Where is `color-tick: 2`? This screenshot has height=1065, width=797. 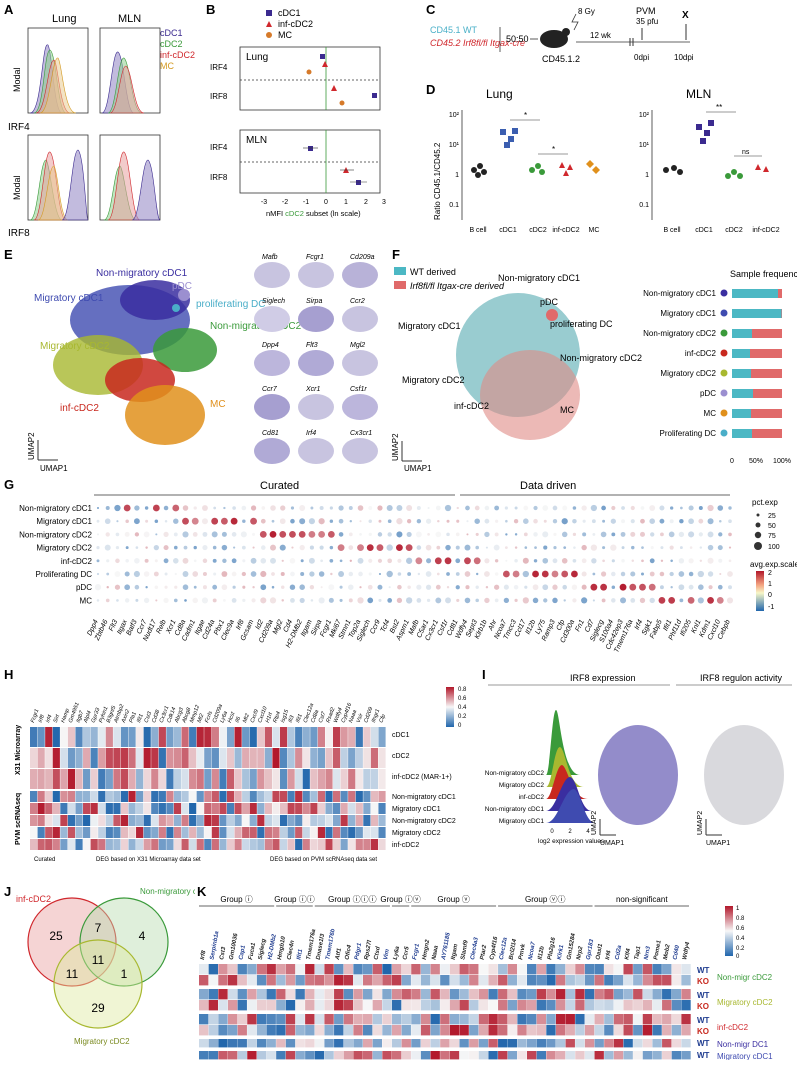
color-tick: 2 is located at coordinates (770, 573).